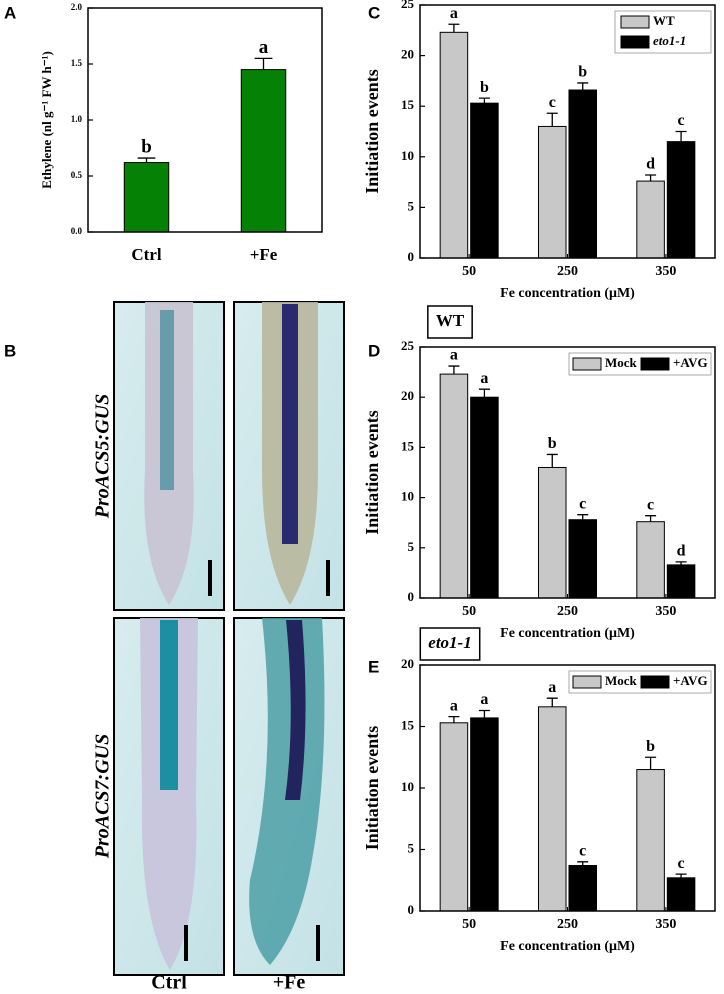 The image size is (724, 994). Describe the element at coordinates (77, 175) in the screenshot. I see `y-tick-label: 0.5` at that location.